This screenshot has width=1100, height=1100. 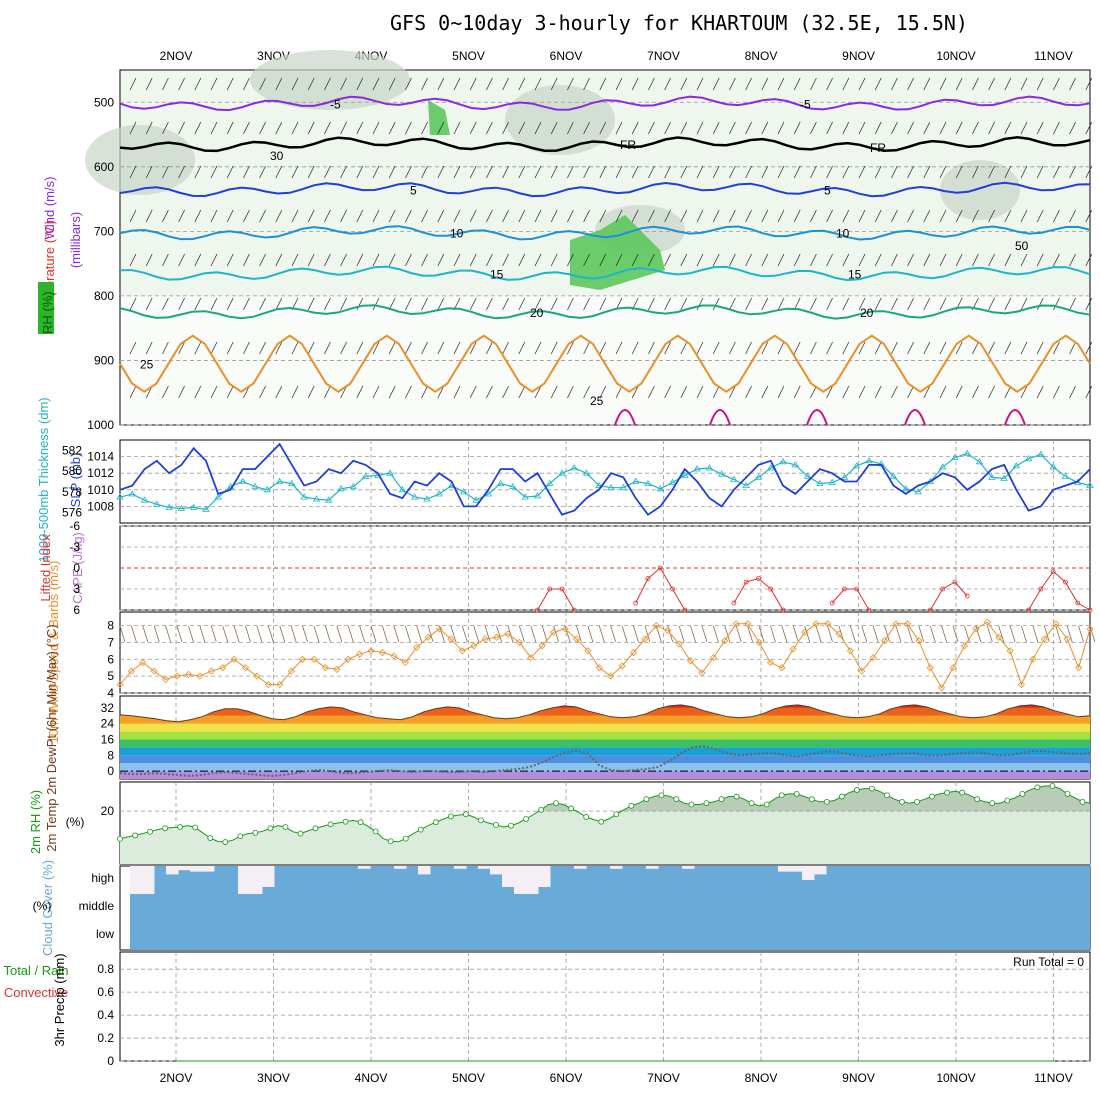 What do you see at coordinates (105, 934) in the screenshot?
I see `cloud-layer-label: low` at bounding box center [105, 934].